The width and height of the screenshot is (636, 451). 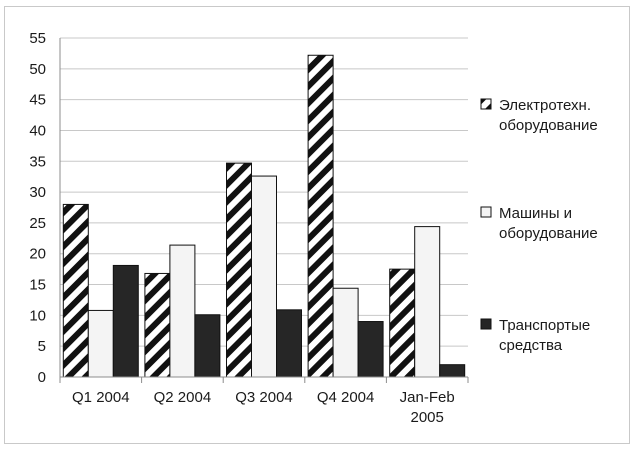 What do you see at coordinates (37, 161) in the screenshot?
I see `y-tick-label: 35` at bounding box center [37, 161].